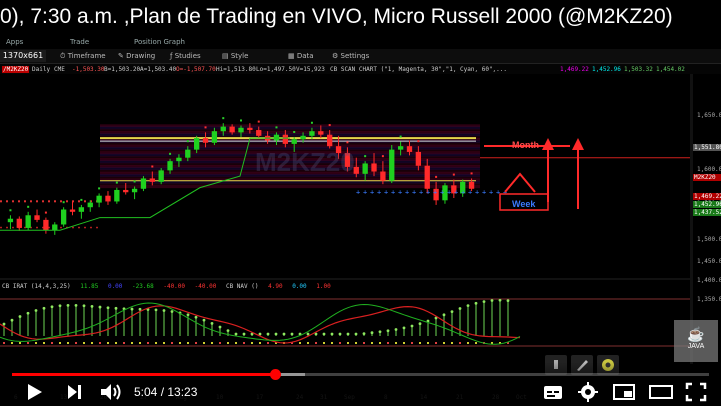 This screenshot has height=406, width=721. I want to click on fullscreen-icon, so click(696, 392).